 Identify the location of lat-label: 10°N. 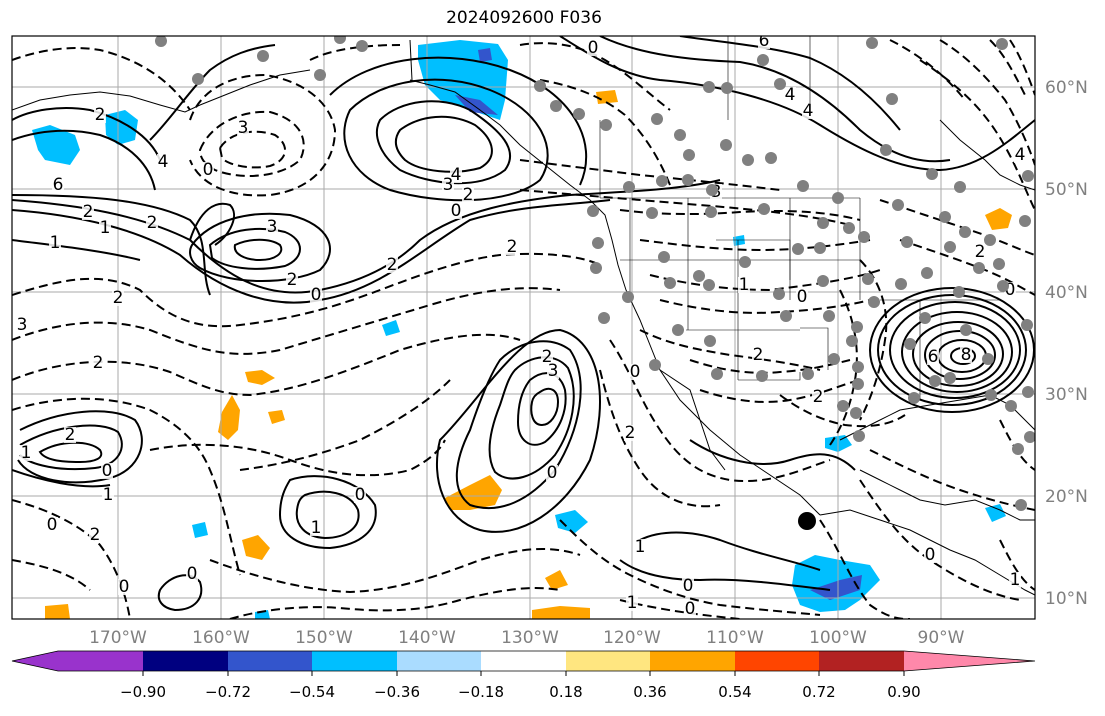
(1066, 599).